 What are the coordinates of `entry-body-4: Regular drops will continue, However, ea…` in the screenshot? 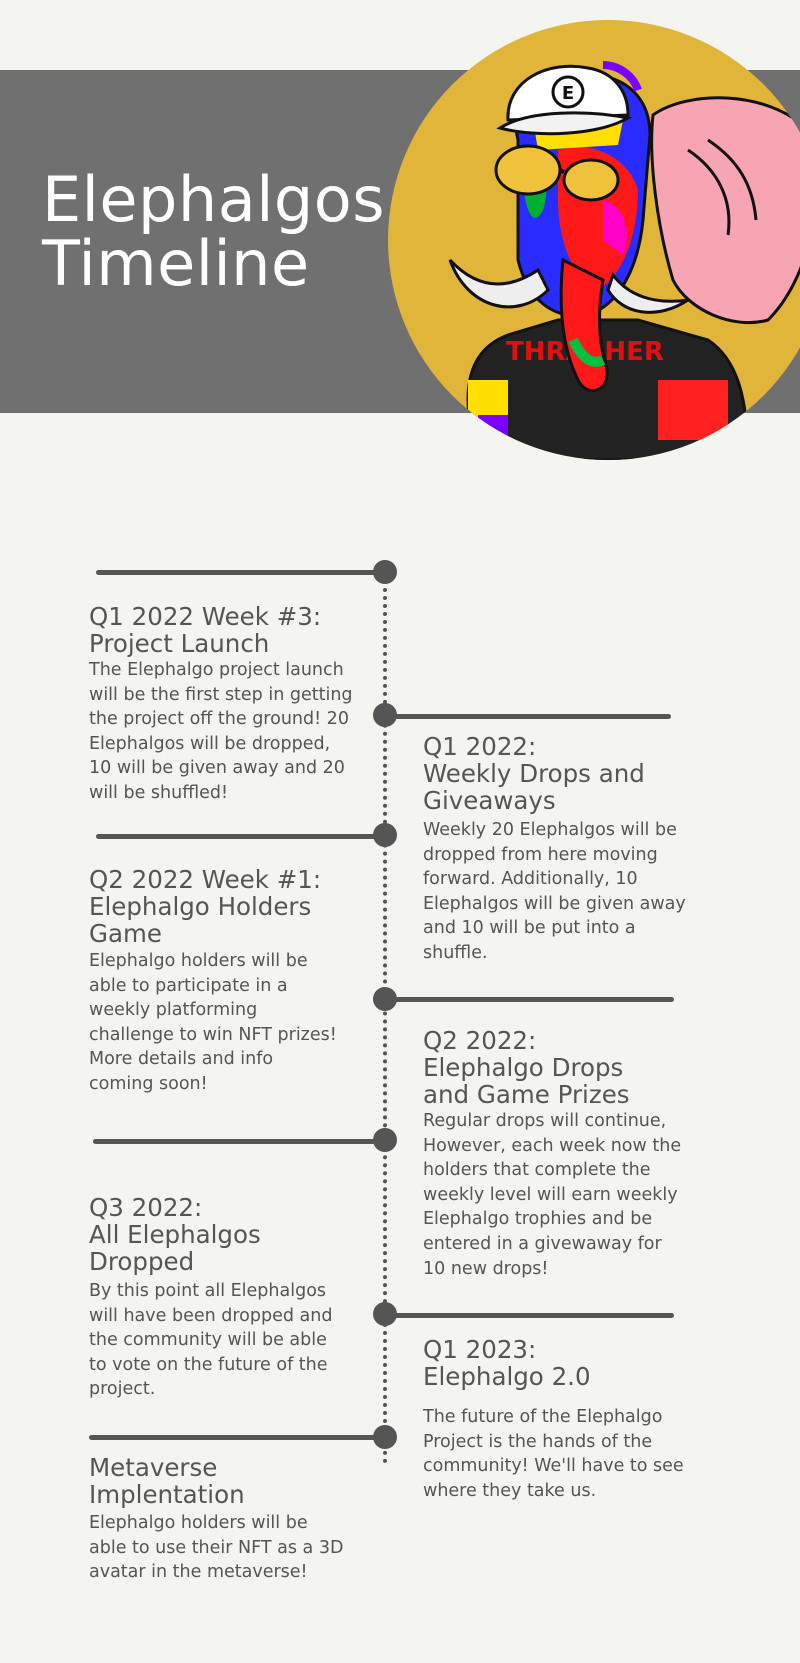 It's located at (552, 1195).